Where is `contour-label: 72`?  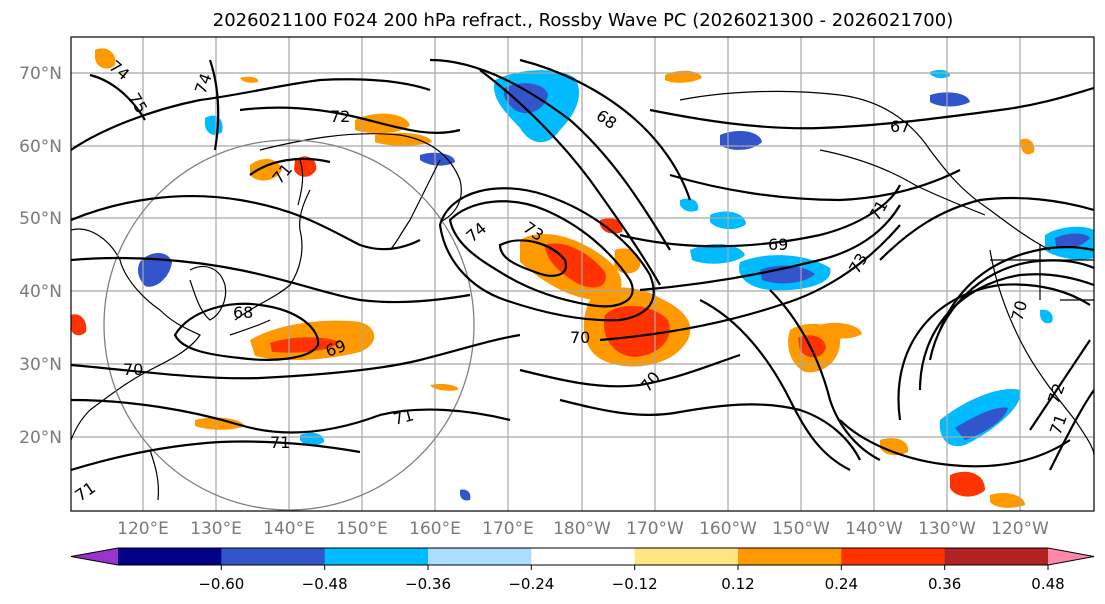
contour-label: 72 is located at coordinates (340, 116).